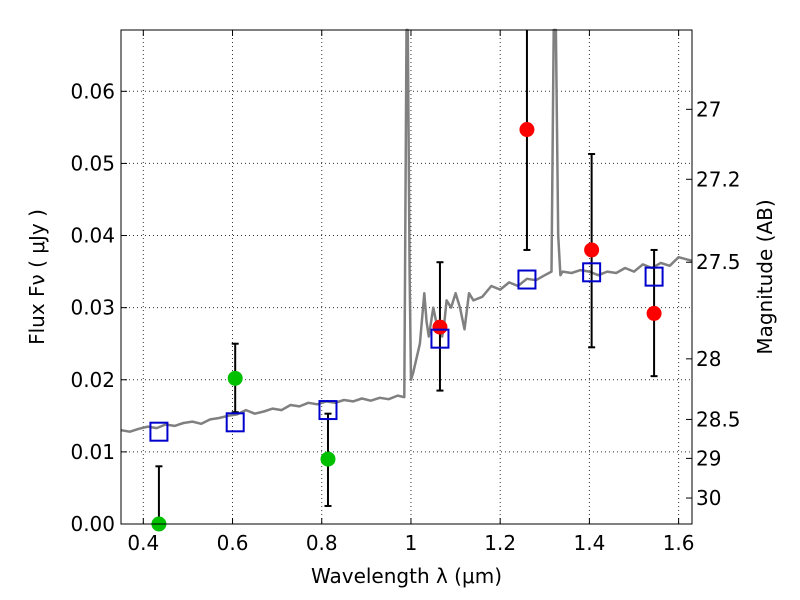 The image size is (800, 600). What do you see at coordinates (589, 543) in the screenshot?
I see `x-tick-label: 1.4` at bounding box center [589, 543].